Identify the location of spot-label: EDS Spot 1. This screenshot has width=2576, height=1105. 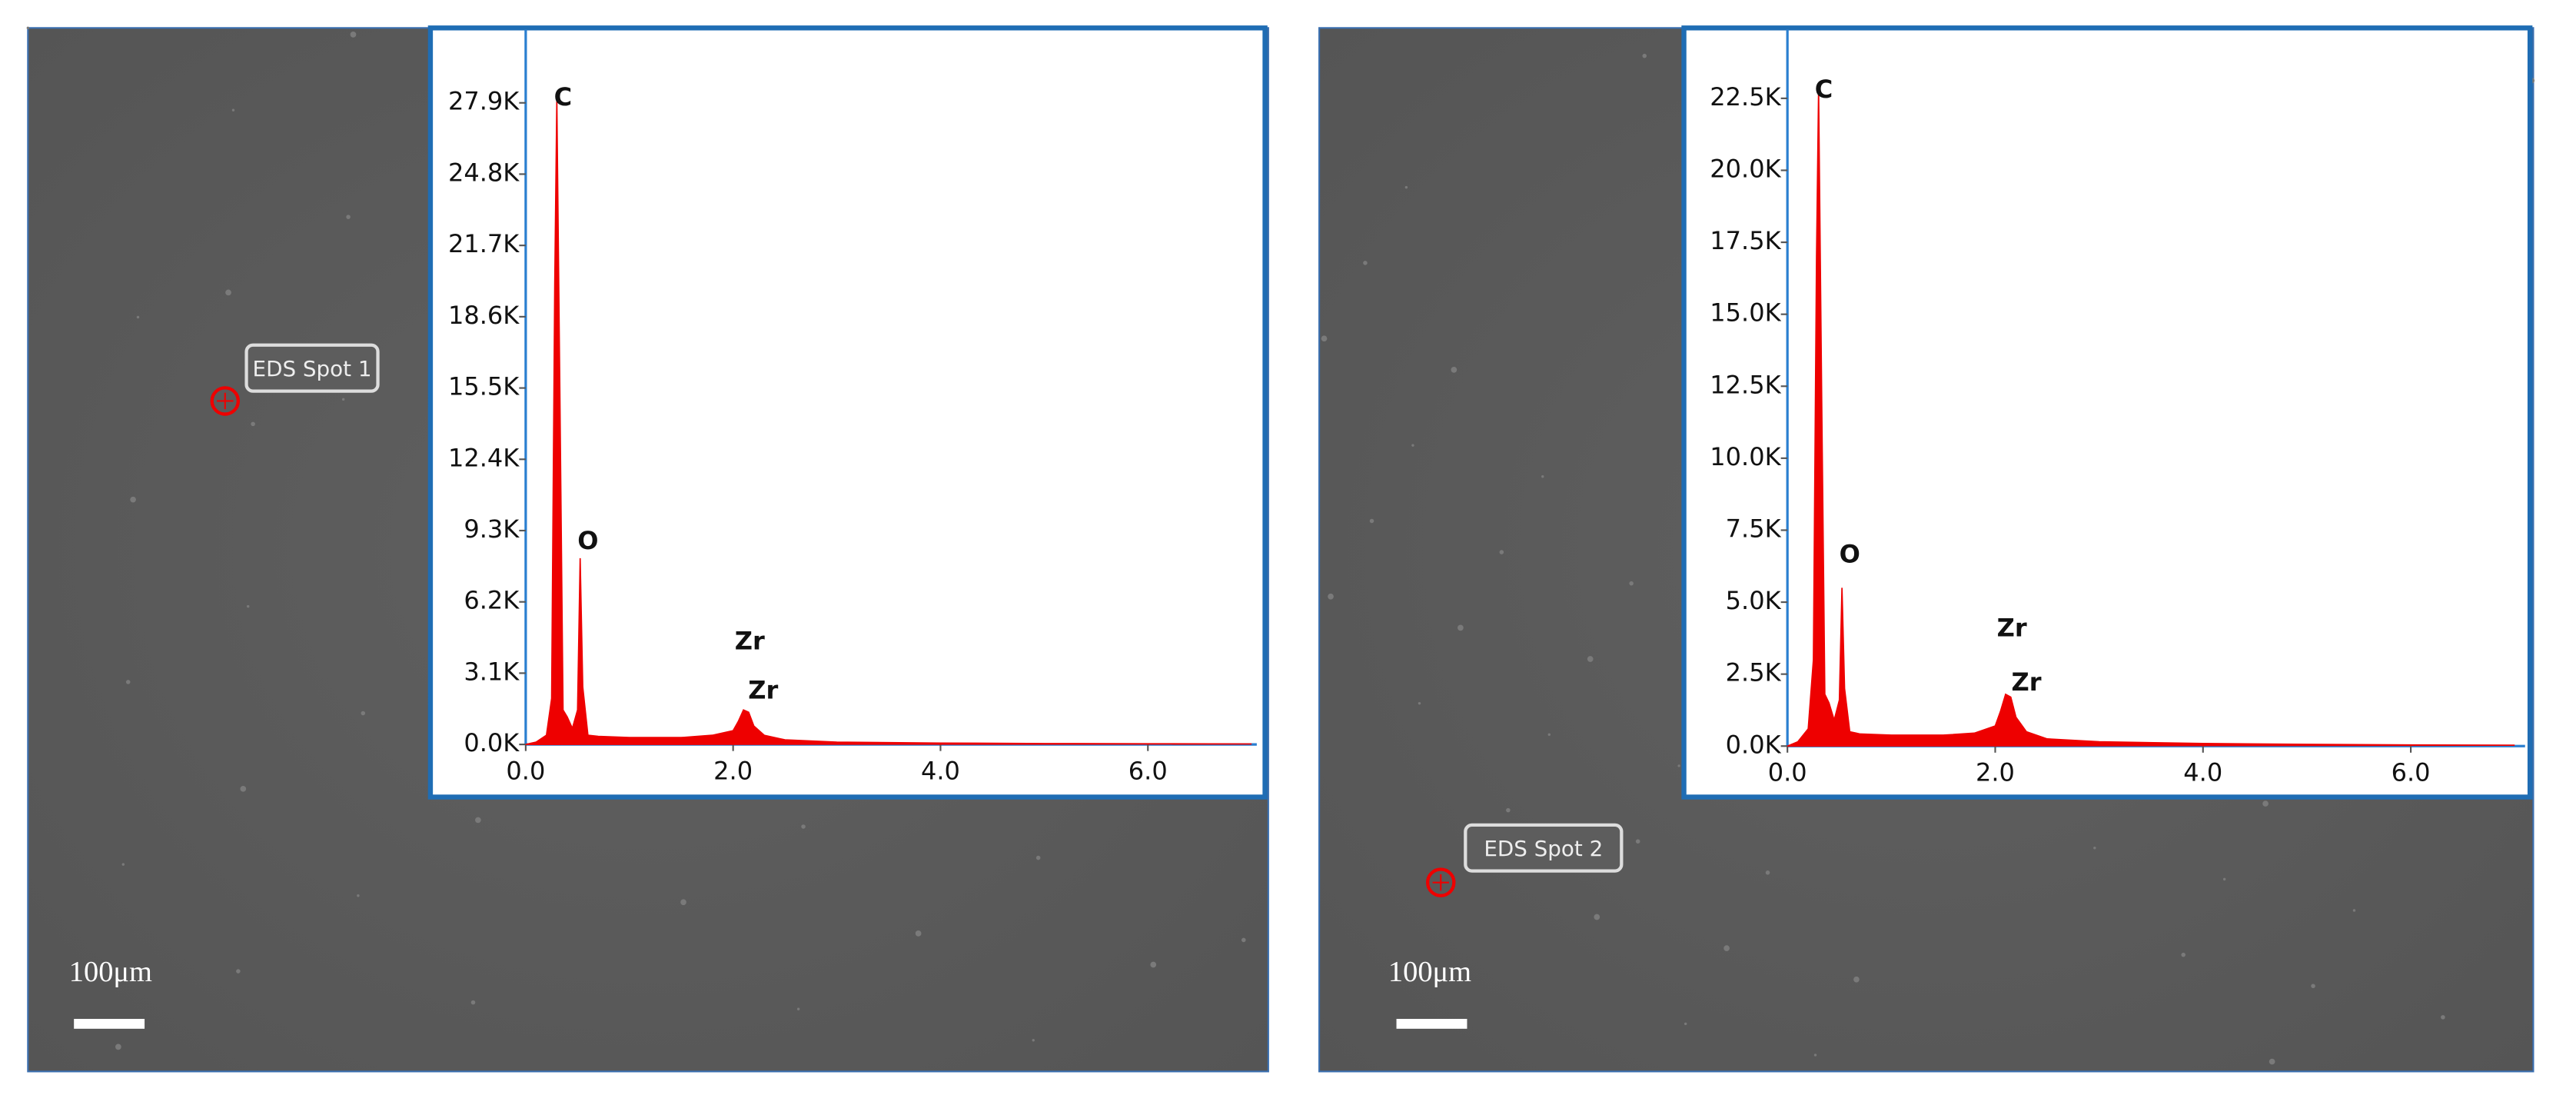
(312, 369).